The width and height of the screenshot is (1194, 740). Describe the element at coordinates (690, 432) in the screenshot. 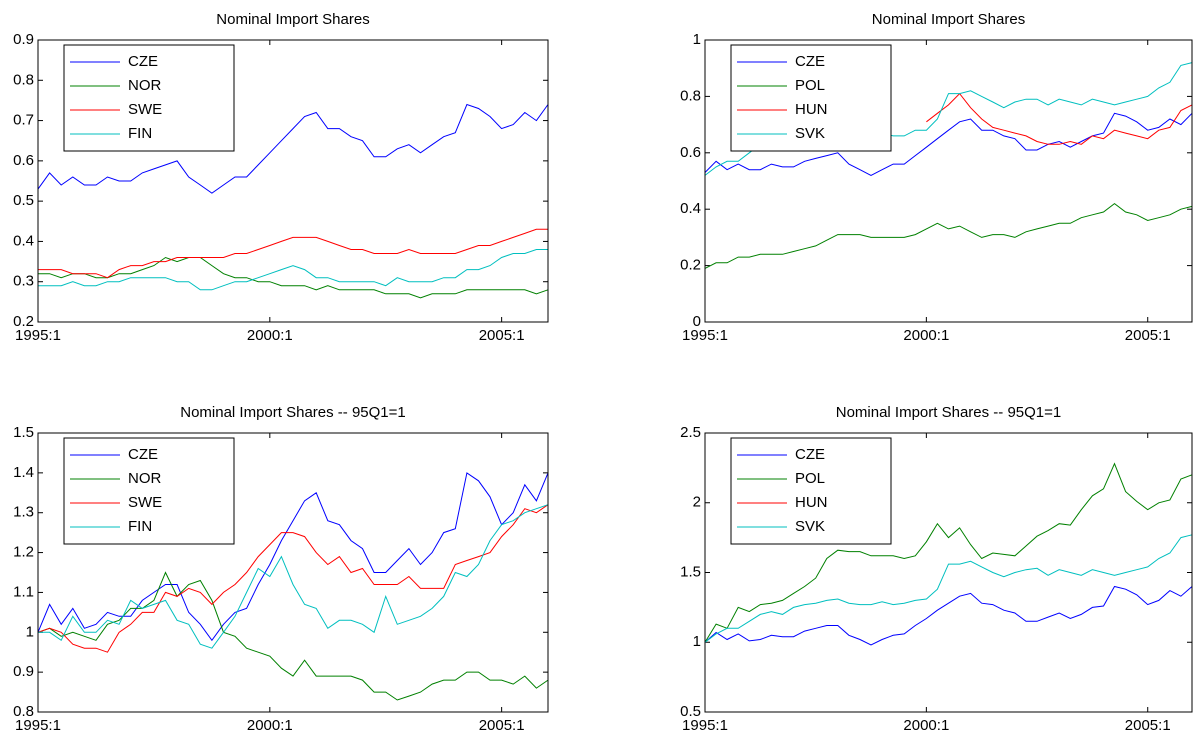

I see `y-tick-label: 2.5` at that location.